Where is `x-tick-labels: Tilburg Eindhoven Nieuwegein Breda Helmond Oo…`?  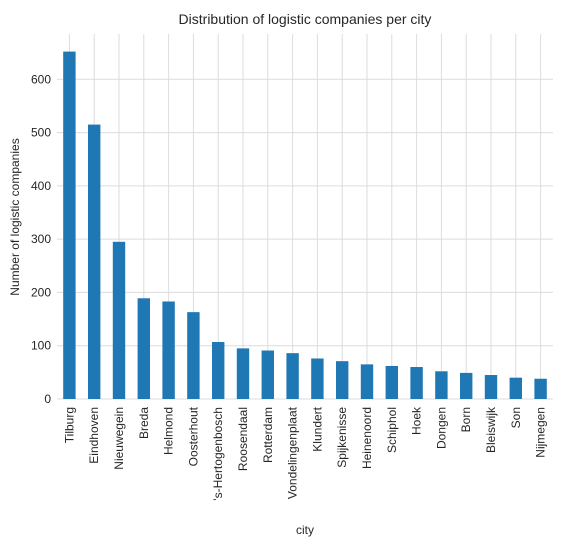 x-tick-labels: Tilburg Eindhoven Nieuwegein Breda Helmond Oo… is located at coordinates (304, 453).